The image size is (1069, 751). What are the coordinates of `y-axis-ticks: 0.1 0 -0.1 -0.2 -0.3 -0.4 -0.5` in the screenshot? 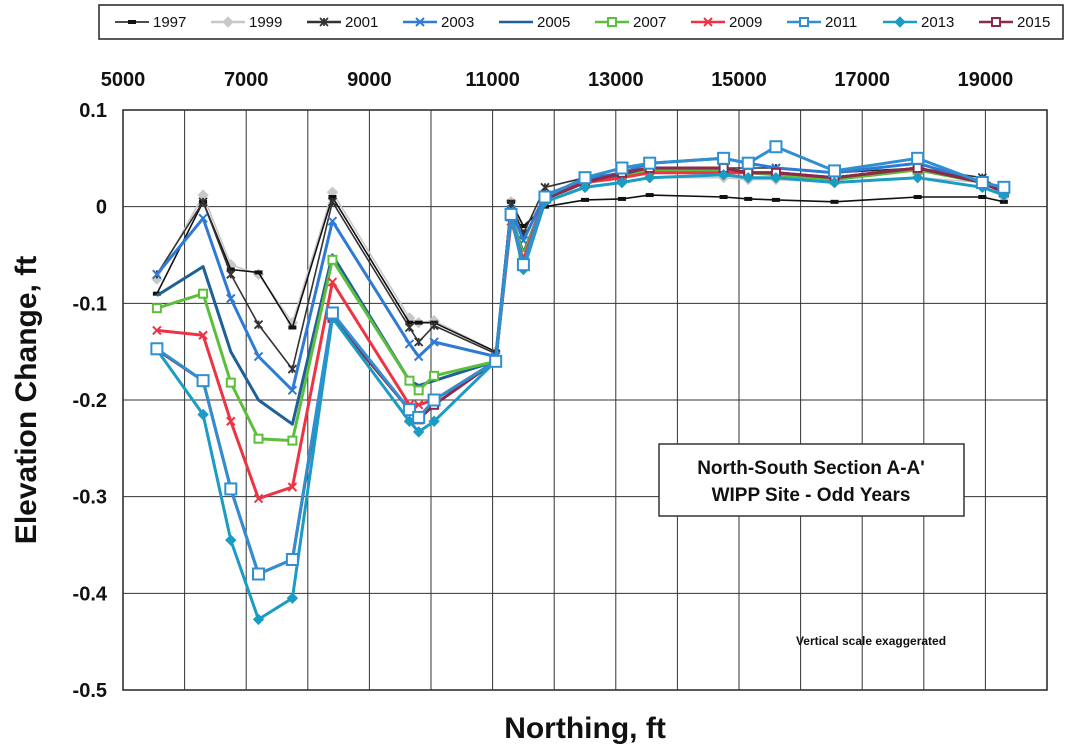 It's located at (90, 401).